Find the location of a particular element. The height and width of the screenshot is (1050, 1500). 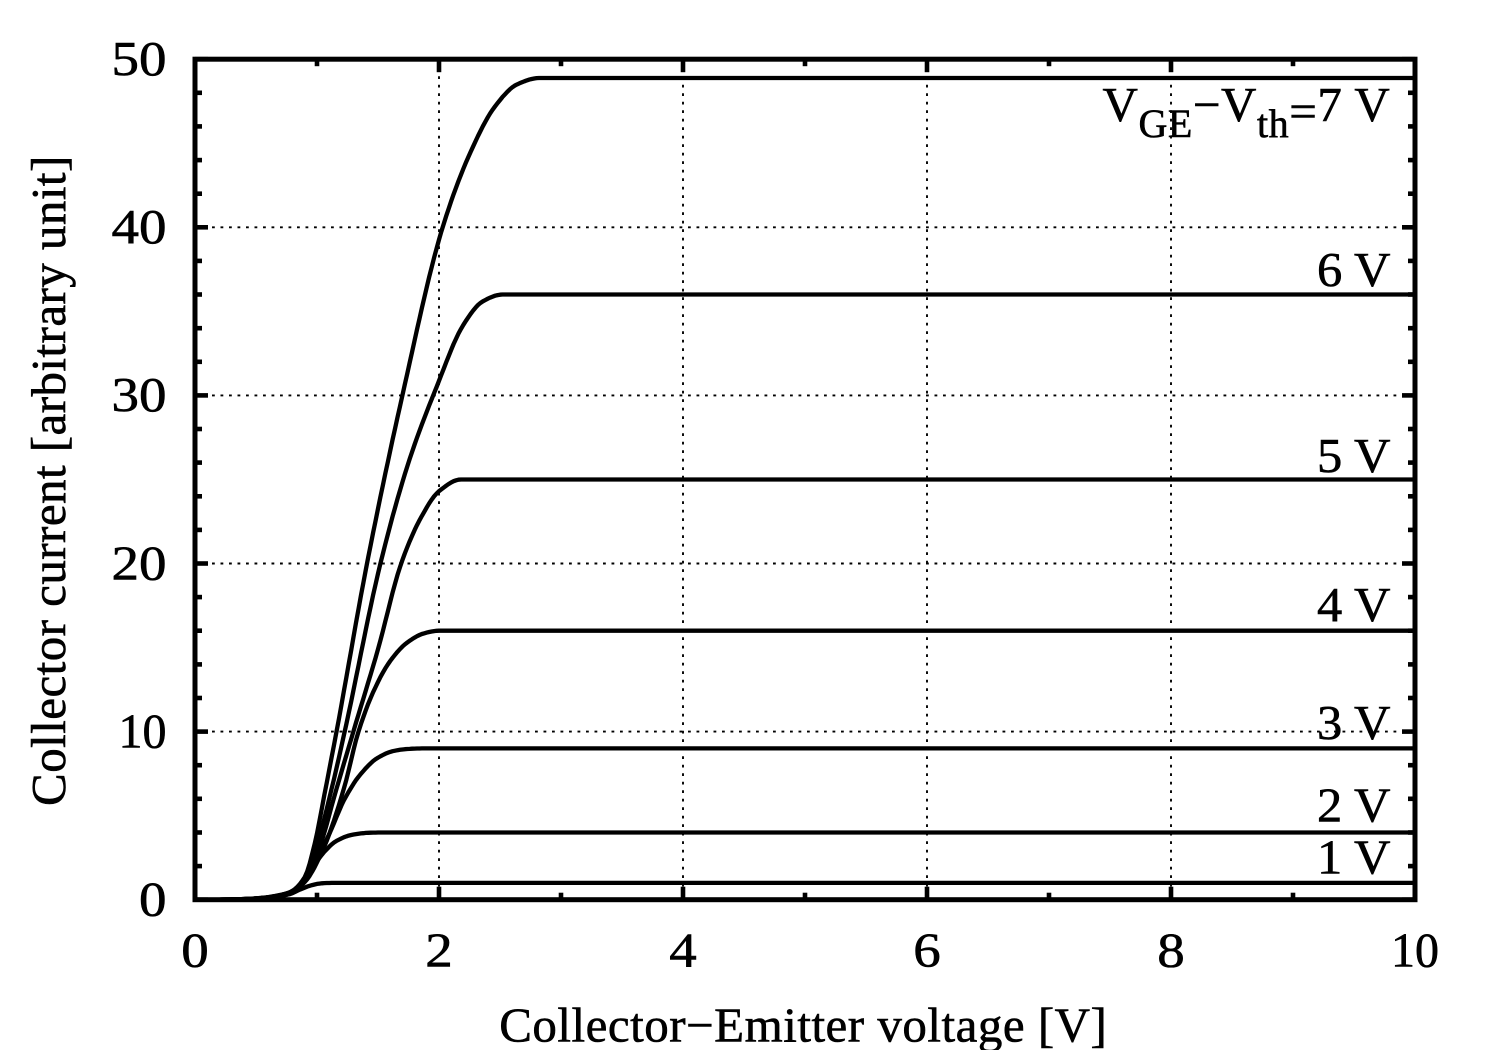

svg-text: 6 V is located at coordinates (1354, 269).